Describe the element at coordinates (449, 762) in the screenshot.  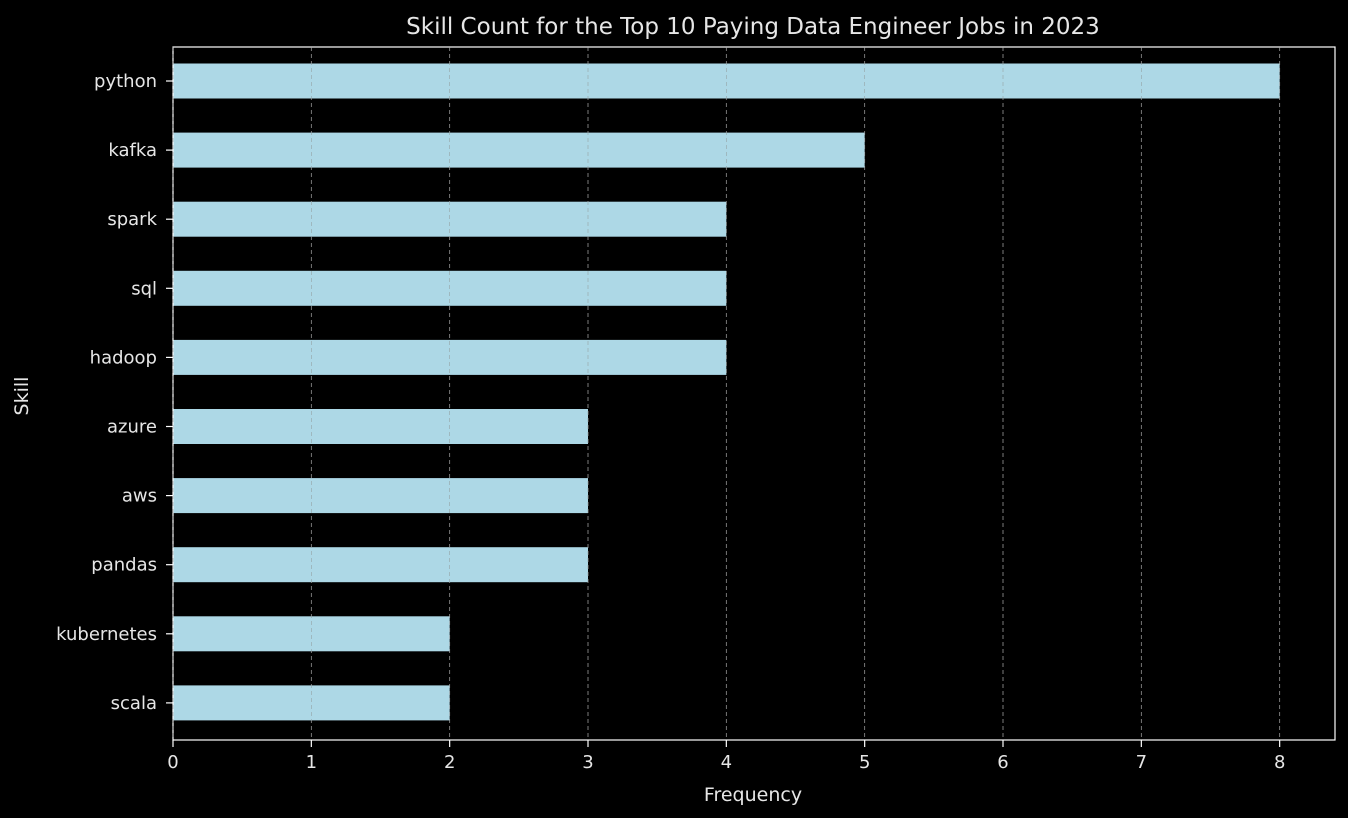
I see `x-tick-label-2: 2` at that location.